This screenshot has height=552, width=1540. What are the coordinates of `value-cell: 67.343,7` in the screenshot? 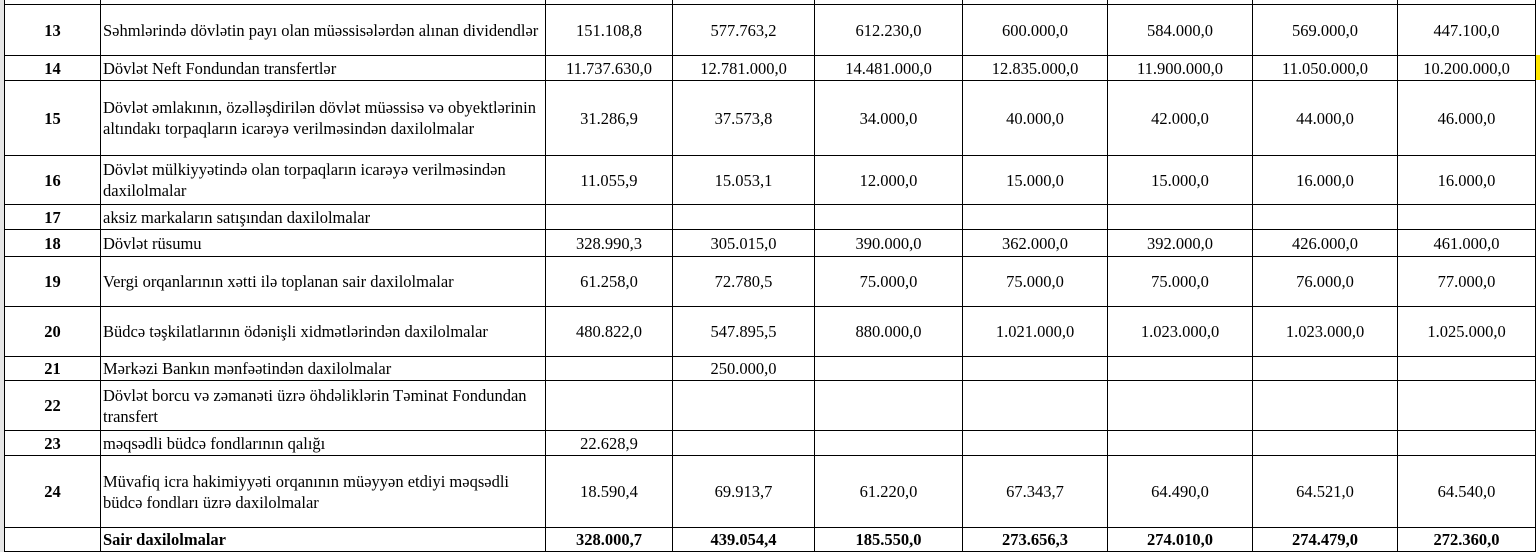 It's located at (1035, 491).